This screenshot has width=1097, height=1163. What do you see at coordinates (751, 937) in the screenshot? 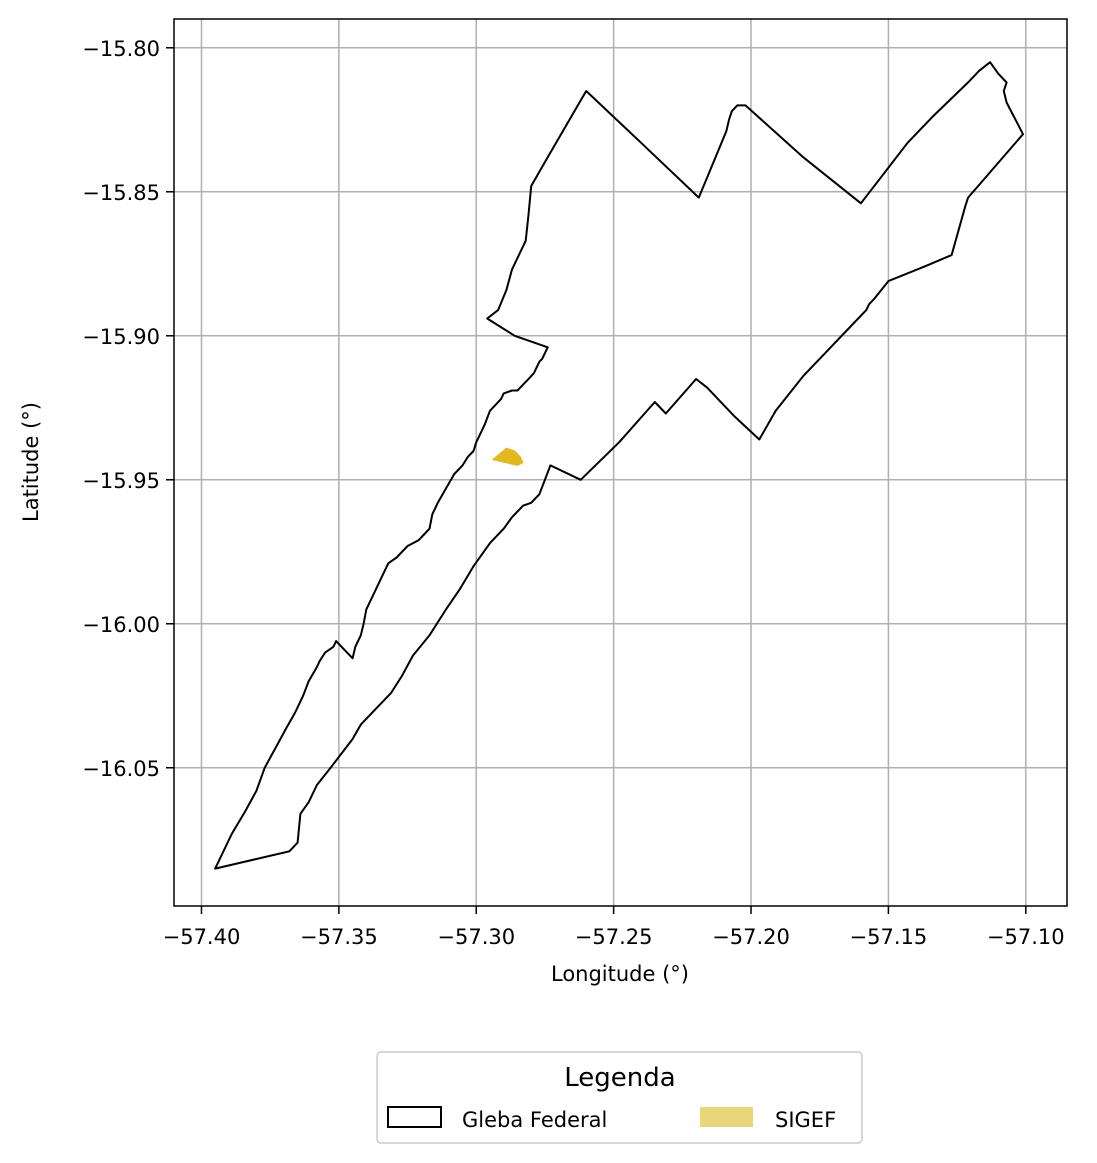
I see `x-tick-label: −57.20` at bounding box center [751, 937].